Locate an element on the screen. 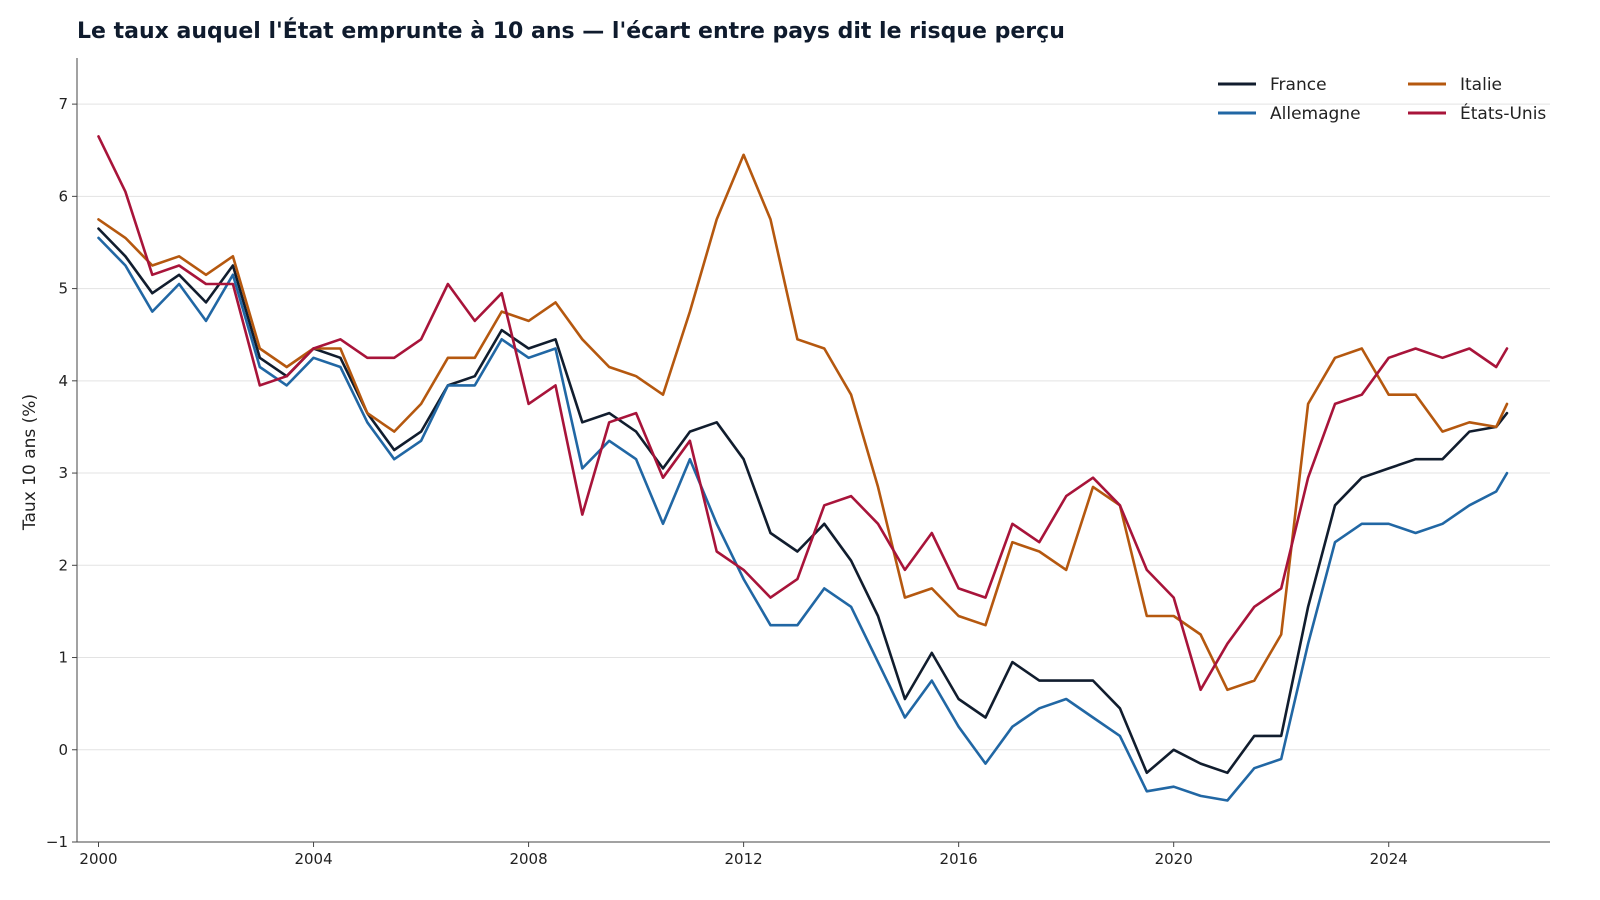 Image resolution: width=1600 pixels, height=900 pixels. x-tick-label: 2008 is located at coordinates (528, 859).